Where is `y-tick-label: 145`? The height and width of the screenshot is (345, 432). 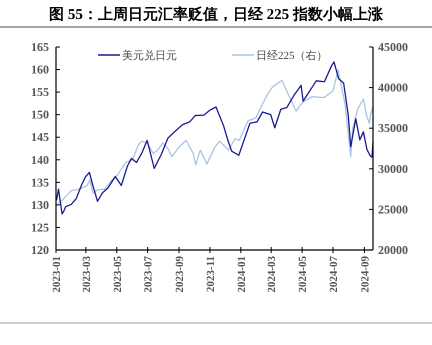
y-tick-label: 145 is located at coordinates (40, 137).